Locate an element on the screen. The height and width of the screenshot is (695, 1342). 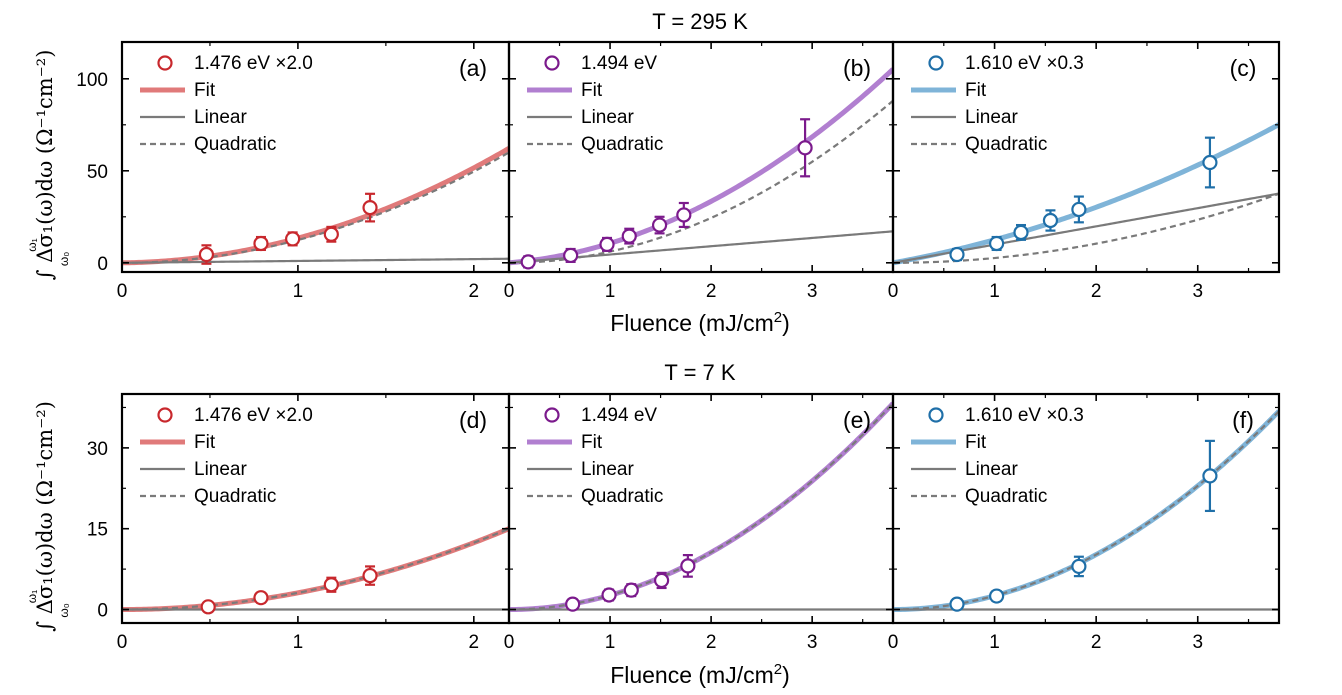
panel-a: 0 1 2 (a) 1.476 eV ×2.0 Fit Linear Quadratic is located at coordinates (314, 171).